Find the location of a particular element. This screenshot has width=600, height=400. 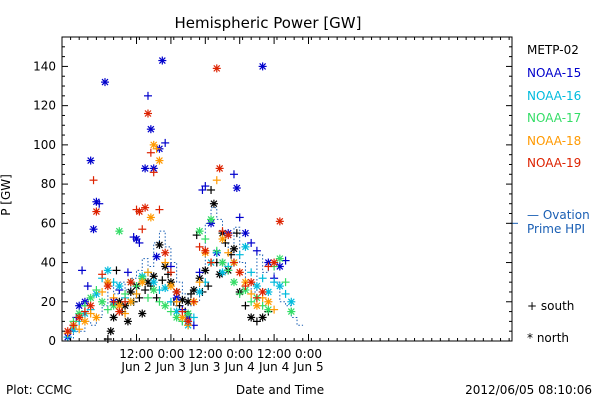

legend-label-noaa-16: NOAA-16 is located at coordinates (554, 96).